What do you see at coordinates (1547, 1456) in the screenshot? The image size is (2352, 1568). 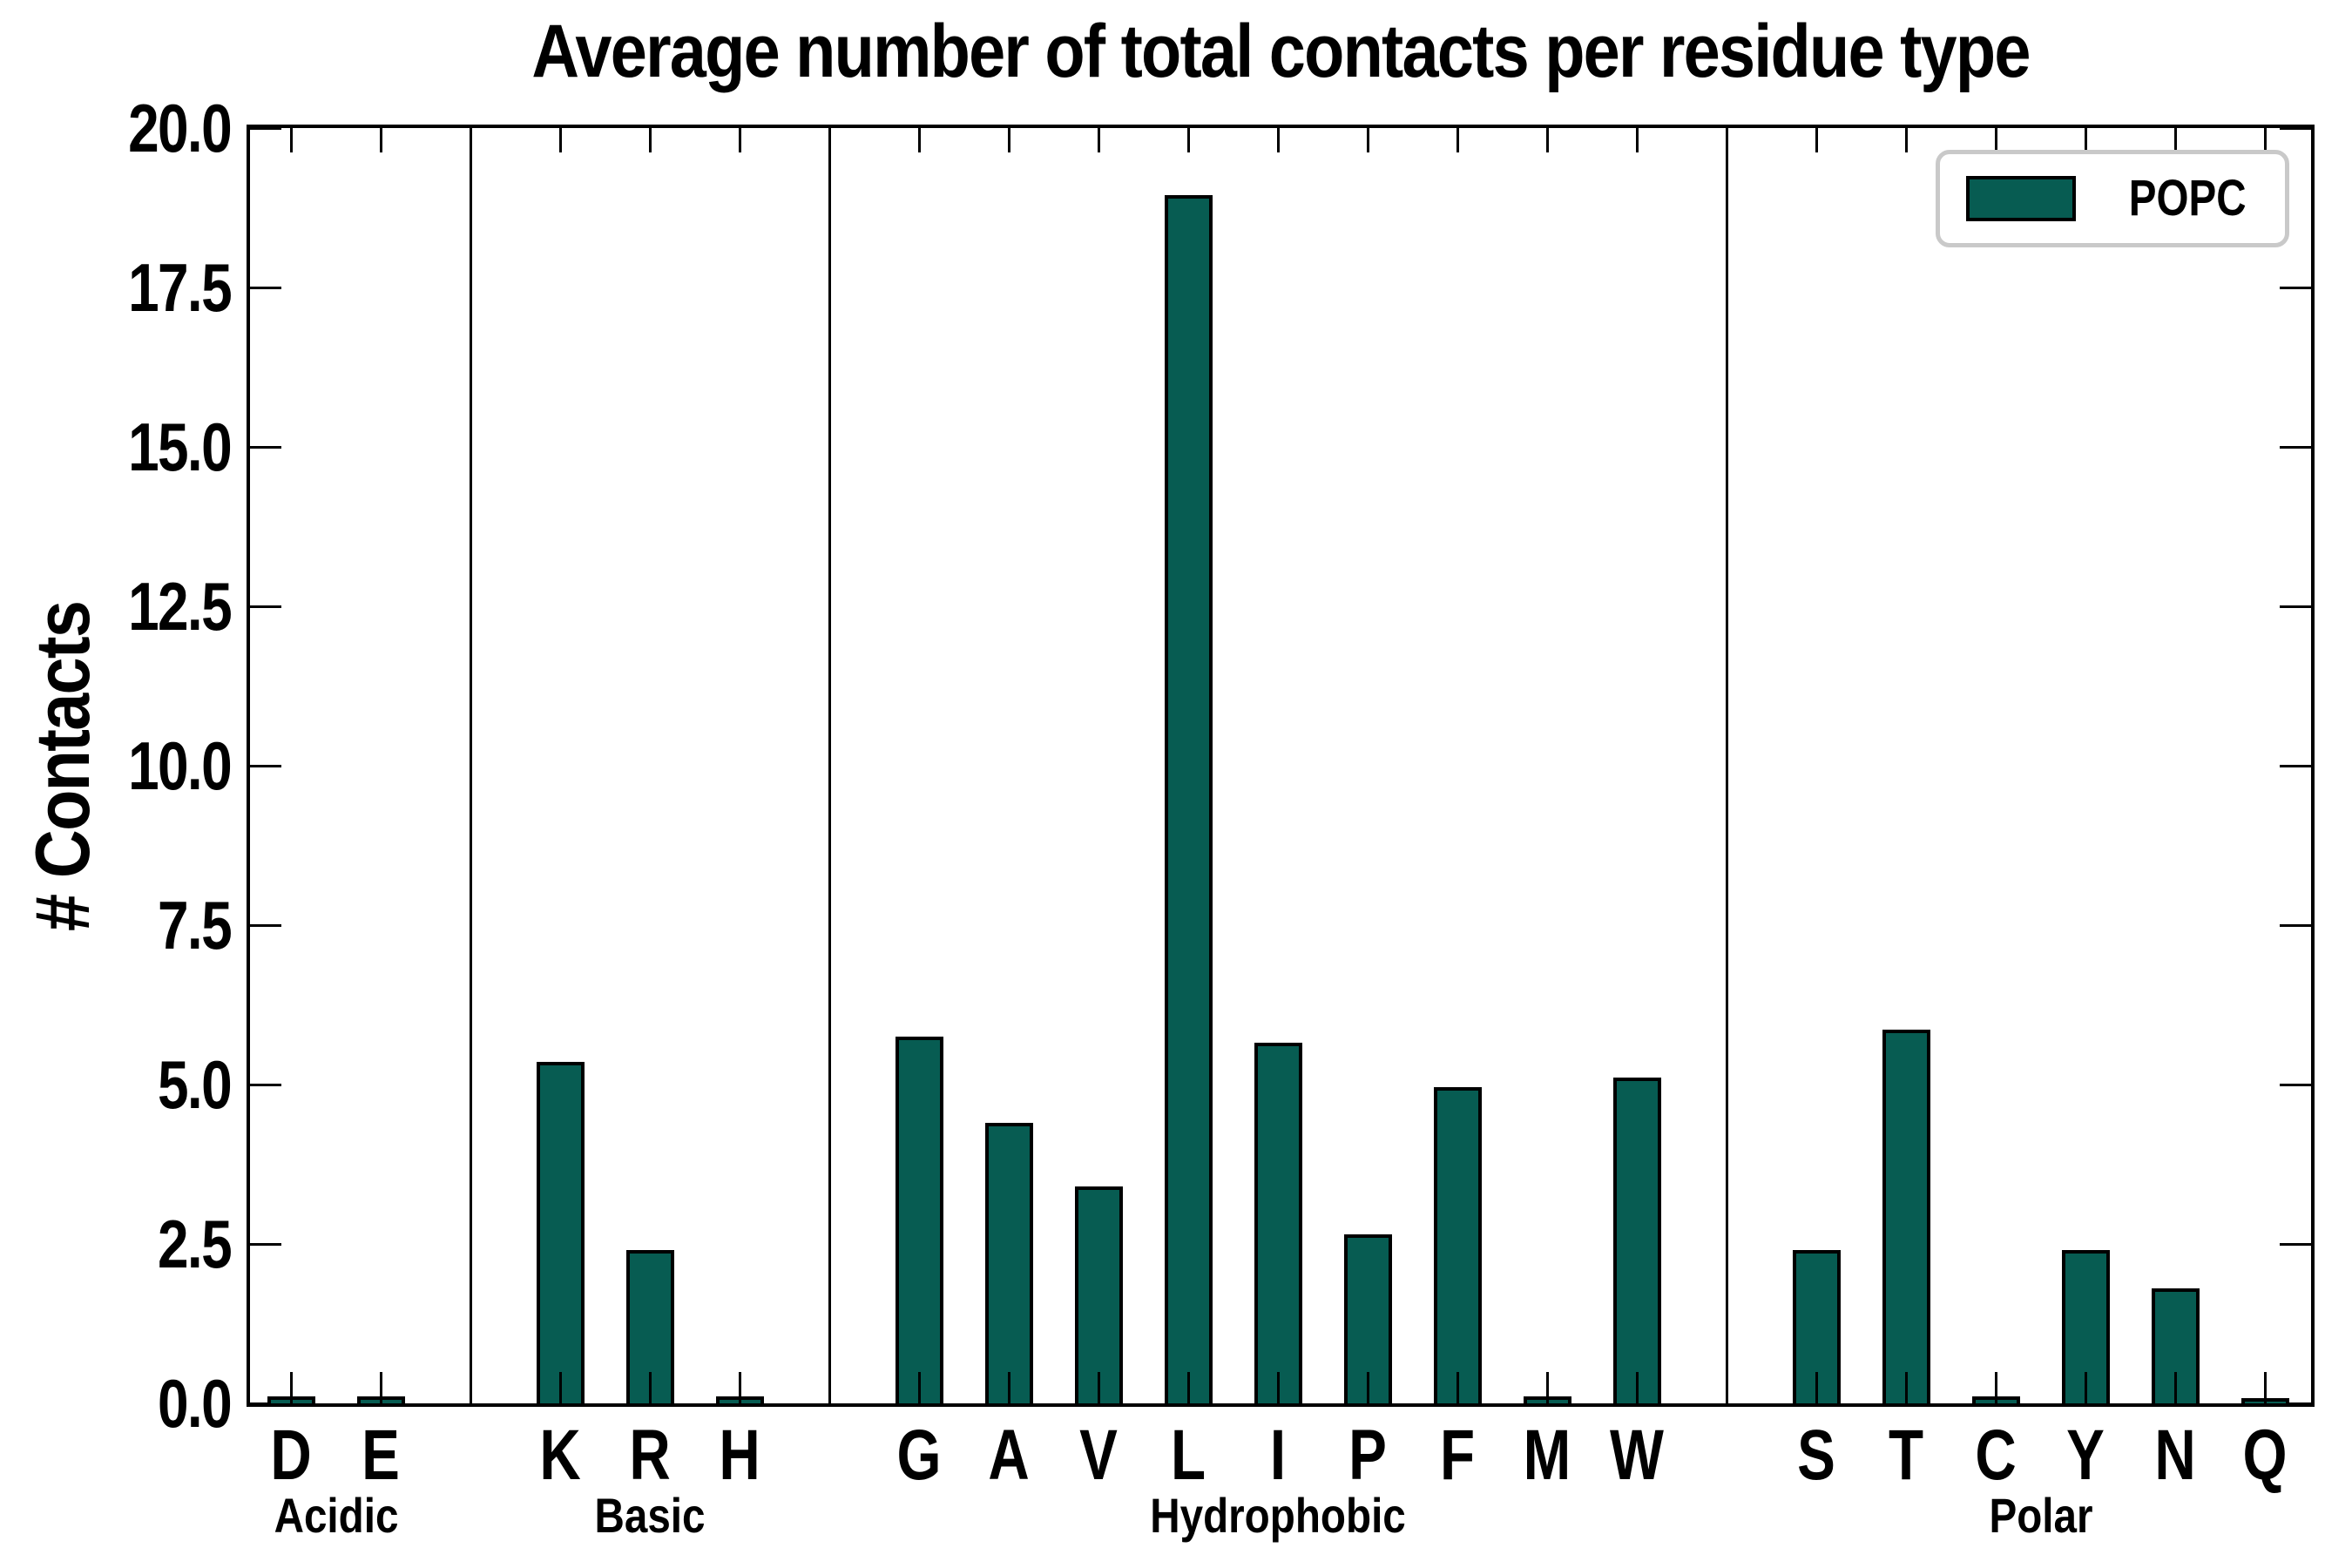 I see `x-tick-label-M: M` at bounding box center [1547, 1456].